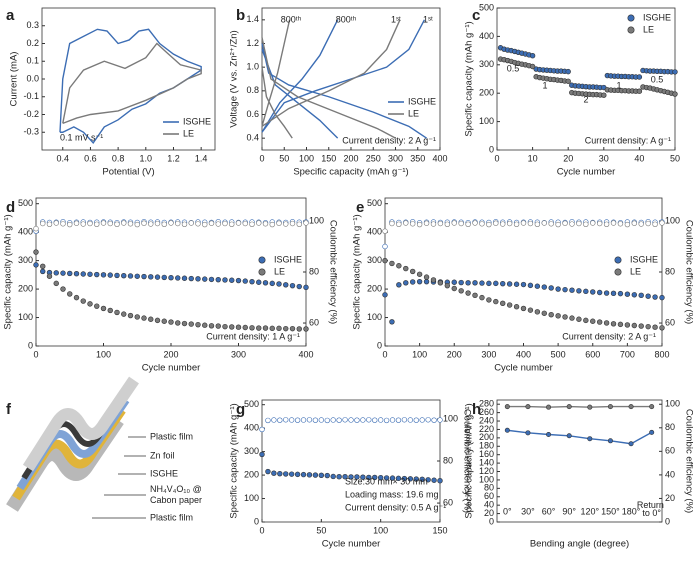 The height and width of the screenshot is (561, 700). Describe the element at coordinates (251, 404) in the screenshot. I see `y-tick-label: 500` at that location.